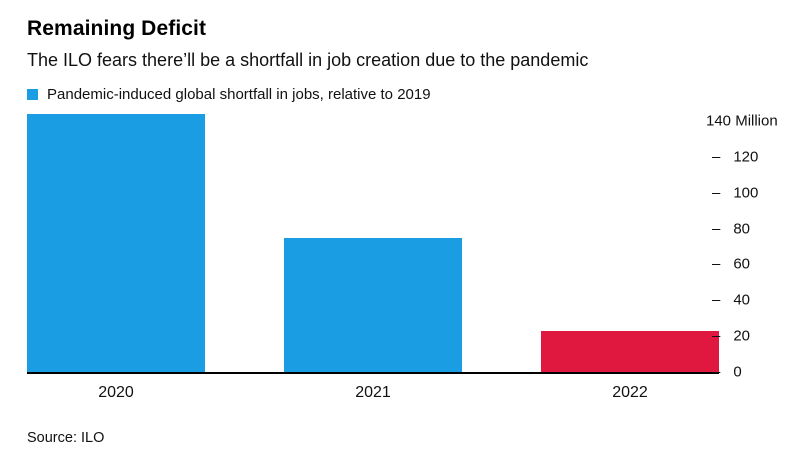 This screenshot has width=805, height=470. What do you see at coordinates (116, 392) in the screenshot?
I see `x-tick-label-2020: 2020` at bounding box center [116, 392].